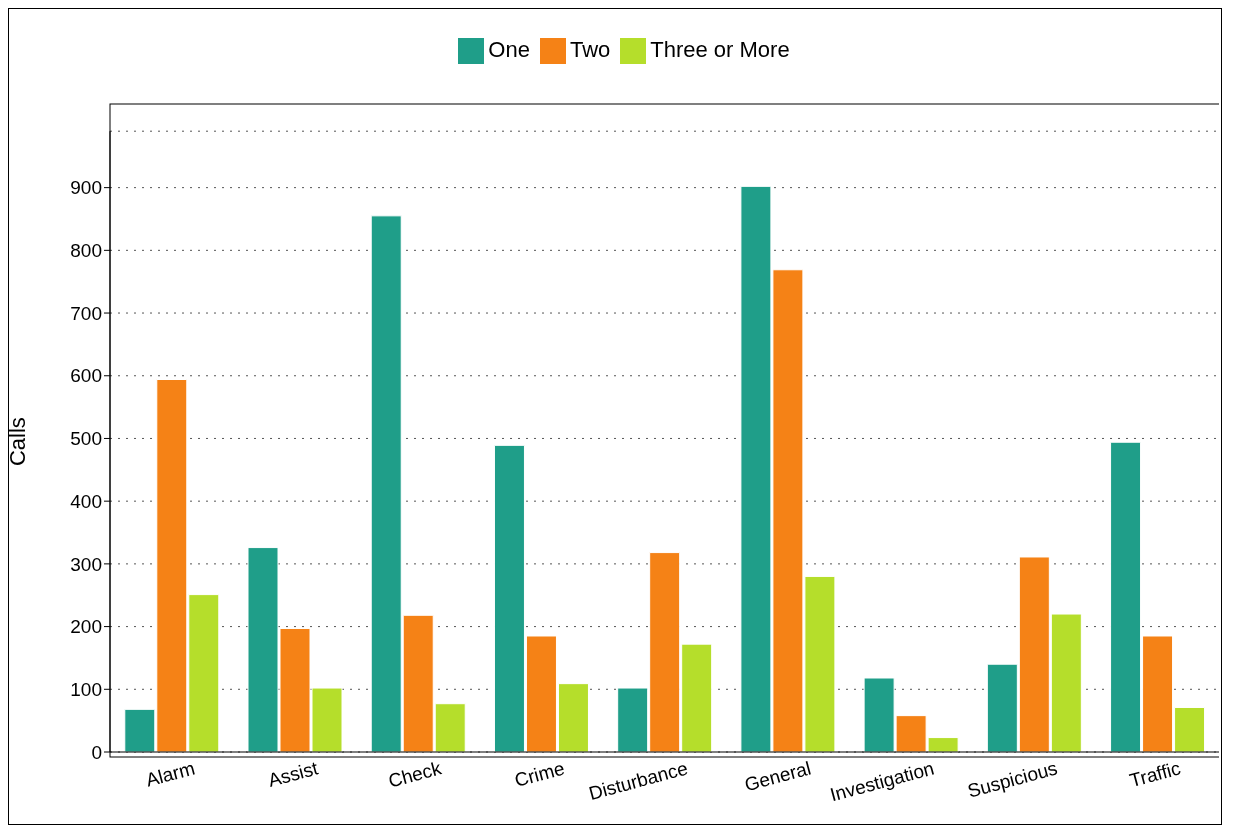 The image size is (1233, 825). What do you see at coordinates (86, 376) in the screenshot?
I see `y-tick-label: 600` at bounding box center [86, 376].